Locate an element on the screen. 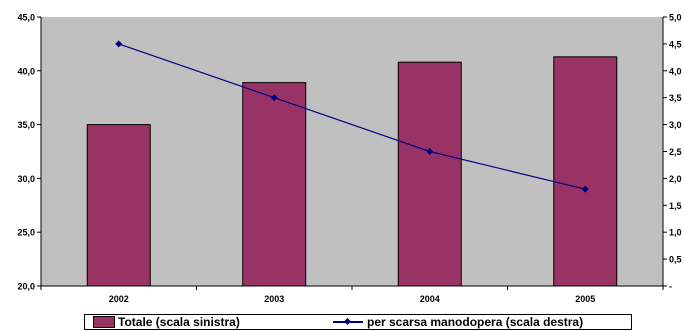 Image resolution: width=684 pixels, height=331 pixels. x-axis-tick-label: 2003 is located at coordinates (274, 299).